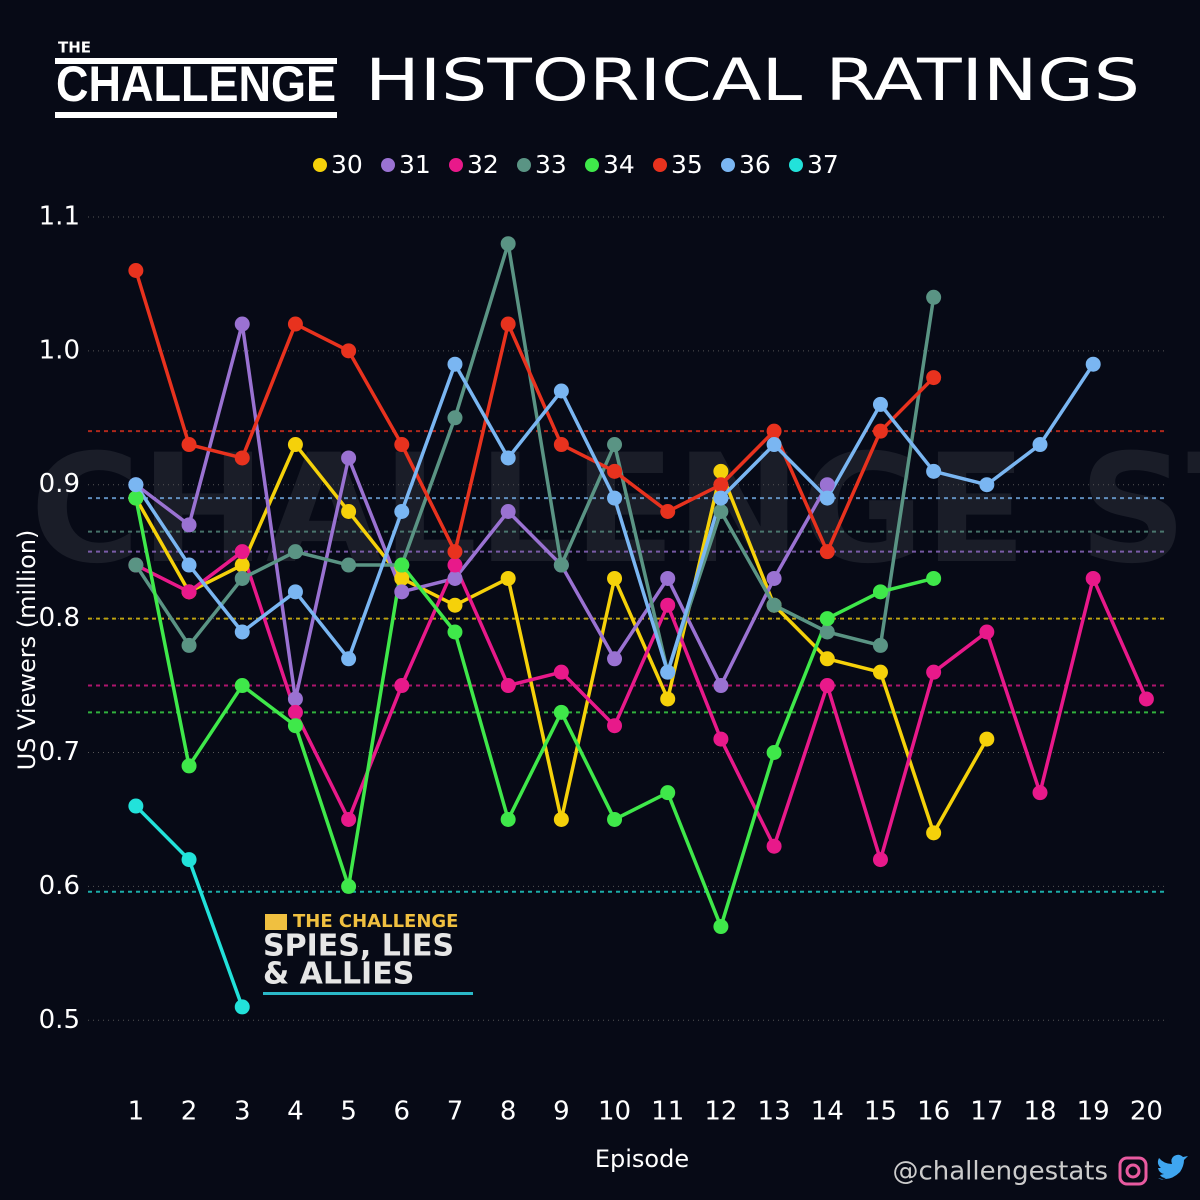  What do you see at coordinates (358, 946) in the screenshot?
I see `badge-line2: SPIES, LIES` at bounding box center [358, 946].